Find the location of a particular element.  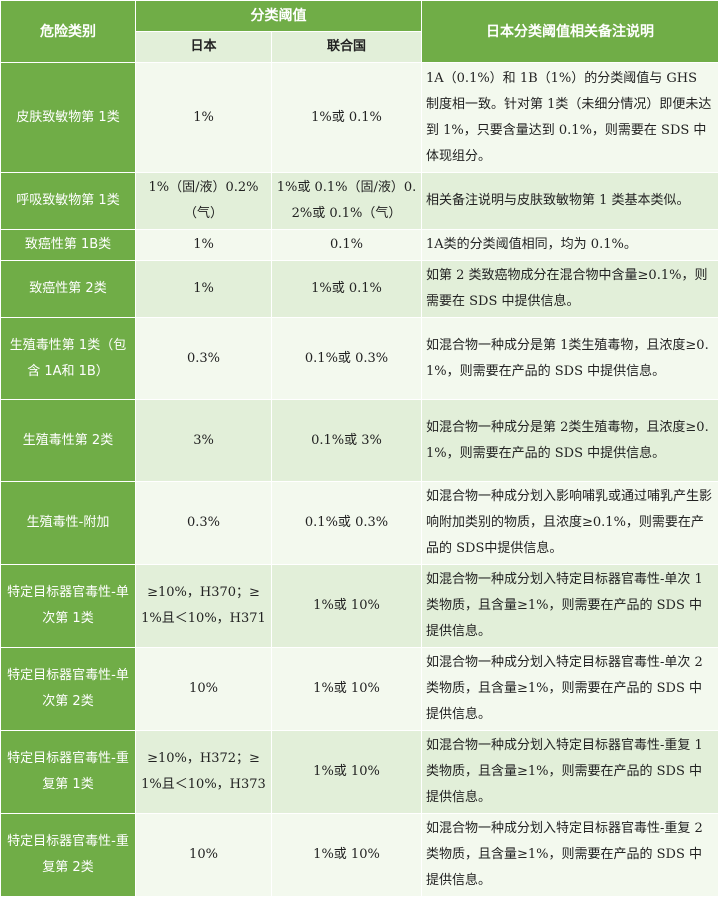

header-japan: 日本 is located at coordinates (204, 47).